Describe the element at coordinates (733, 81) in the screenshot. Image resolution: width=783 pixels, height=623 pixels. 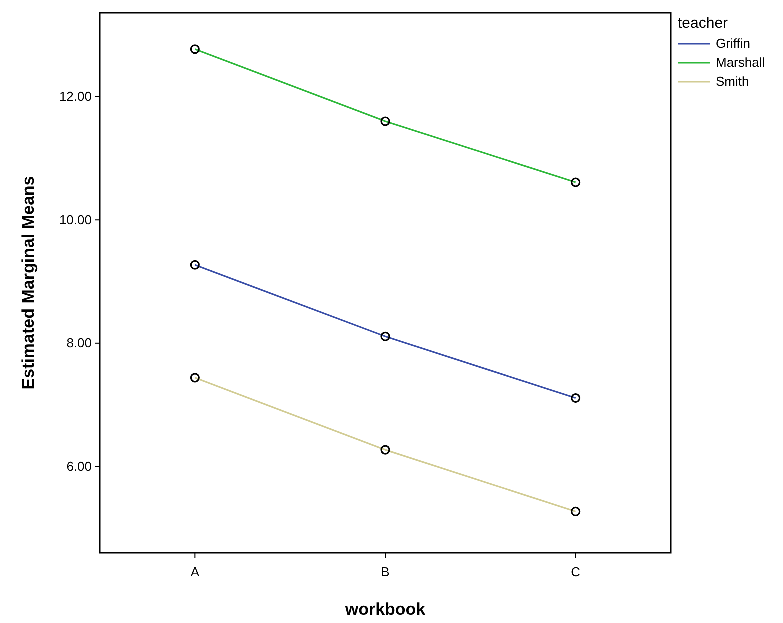
I see `legend-label: Smith` at that location.